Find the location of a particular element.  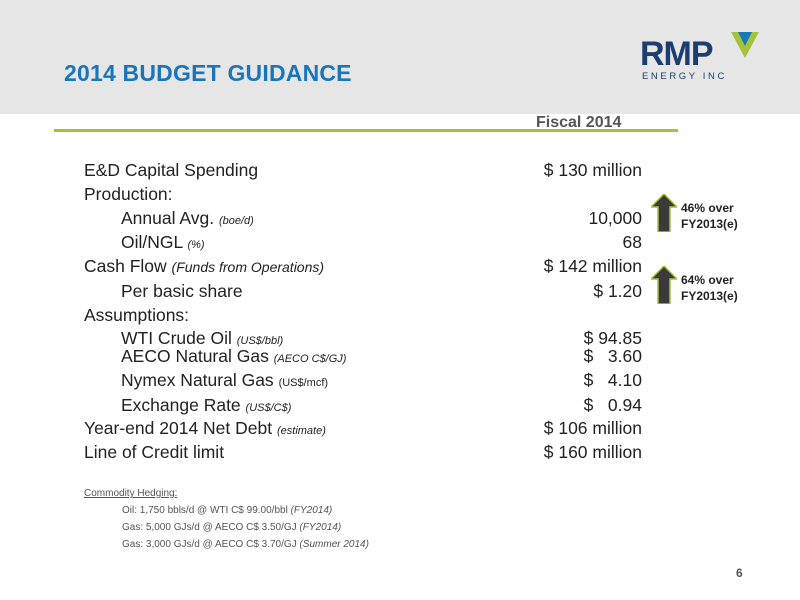

company-logo: RMP ENERGY INC is located at coordinates (700, 56).